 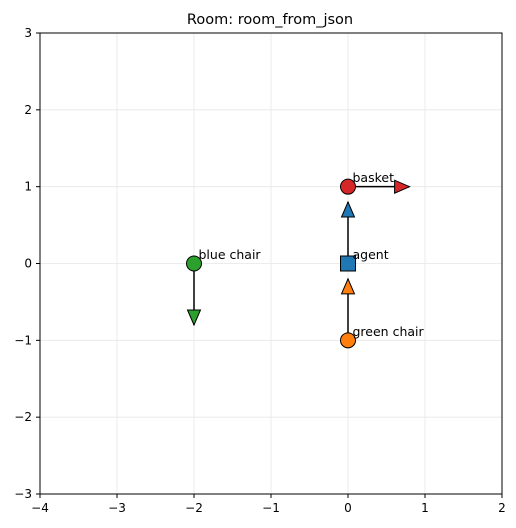 I want to click on y-tick-label: 1, so click(x=28, y=187).